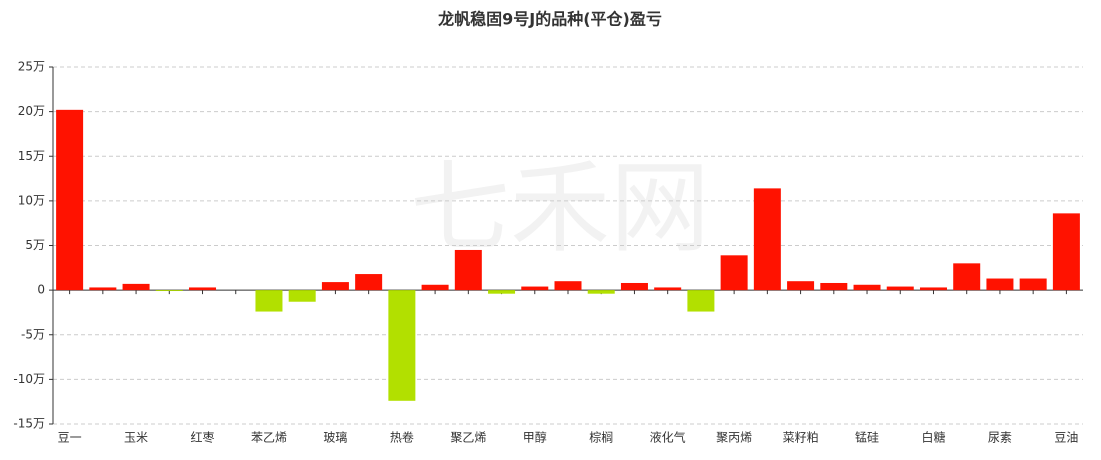 The height and width of the screenshot is (460, 1101). Describe the element at coordinates (734, 438) in the screenshot. I see `x-tick-label: 聚丙烯` at that location.